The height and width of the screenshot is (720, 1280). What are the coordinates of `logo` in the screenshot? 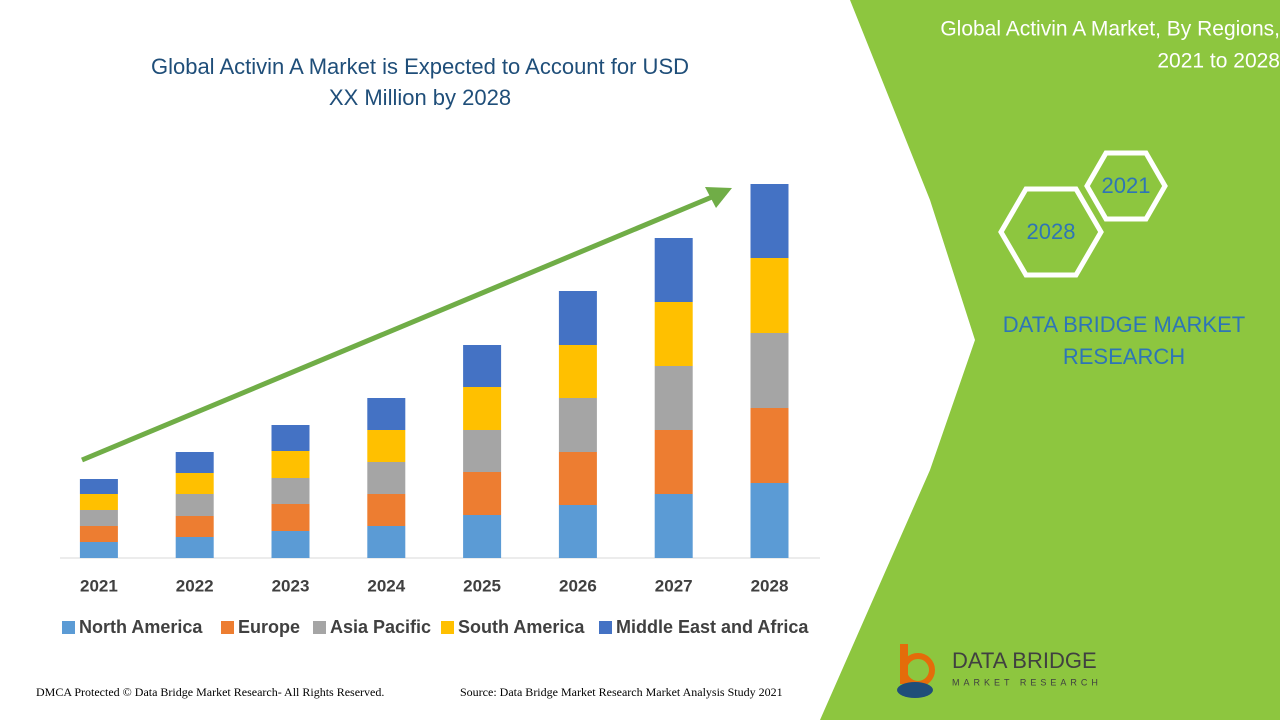 It's located at (916, 671).